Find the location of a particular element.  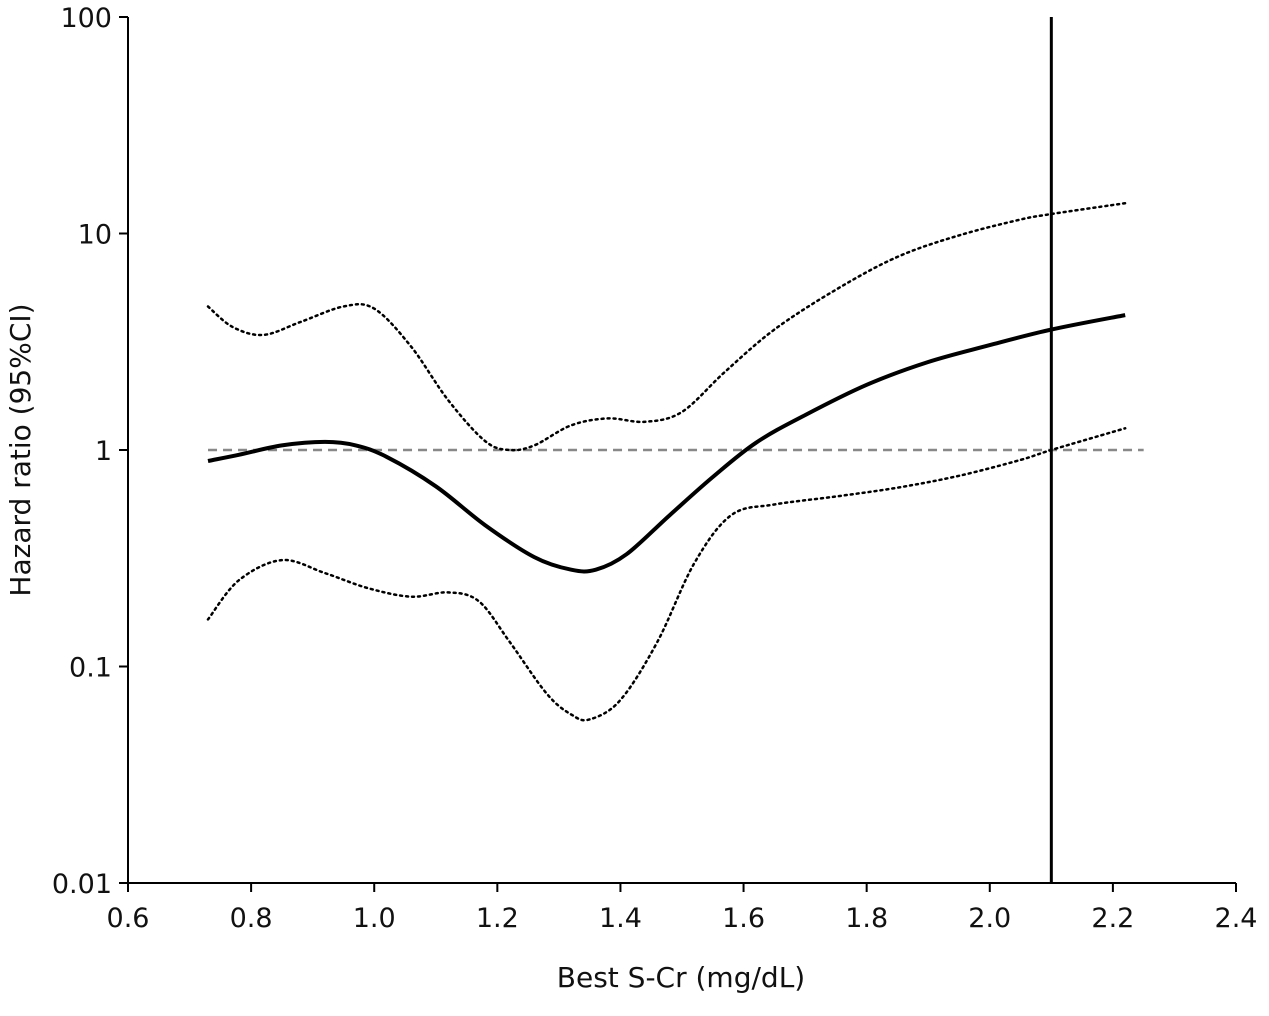

x-tick-label: 1.8 is located at coordinates (866, 918).